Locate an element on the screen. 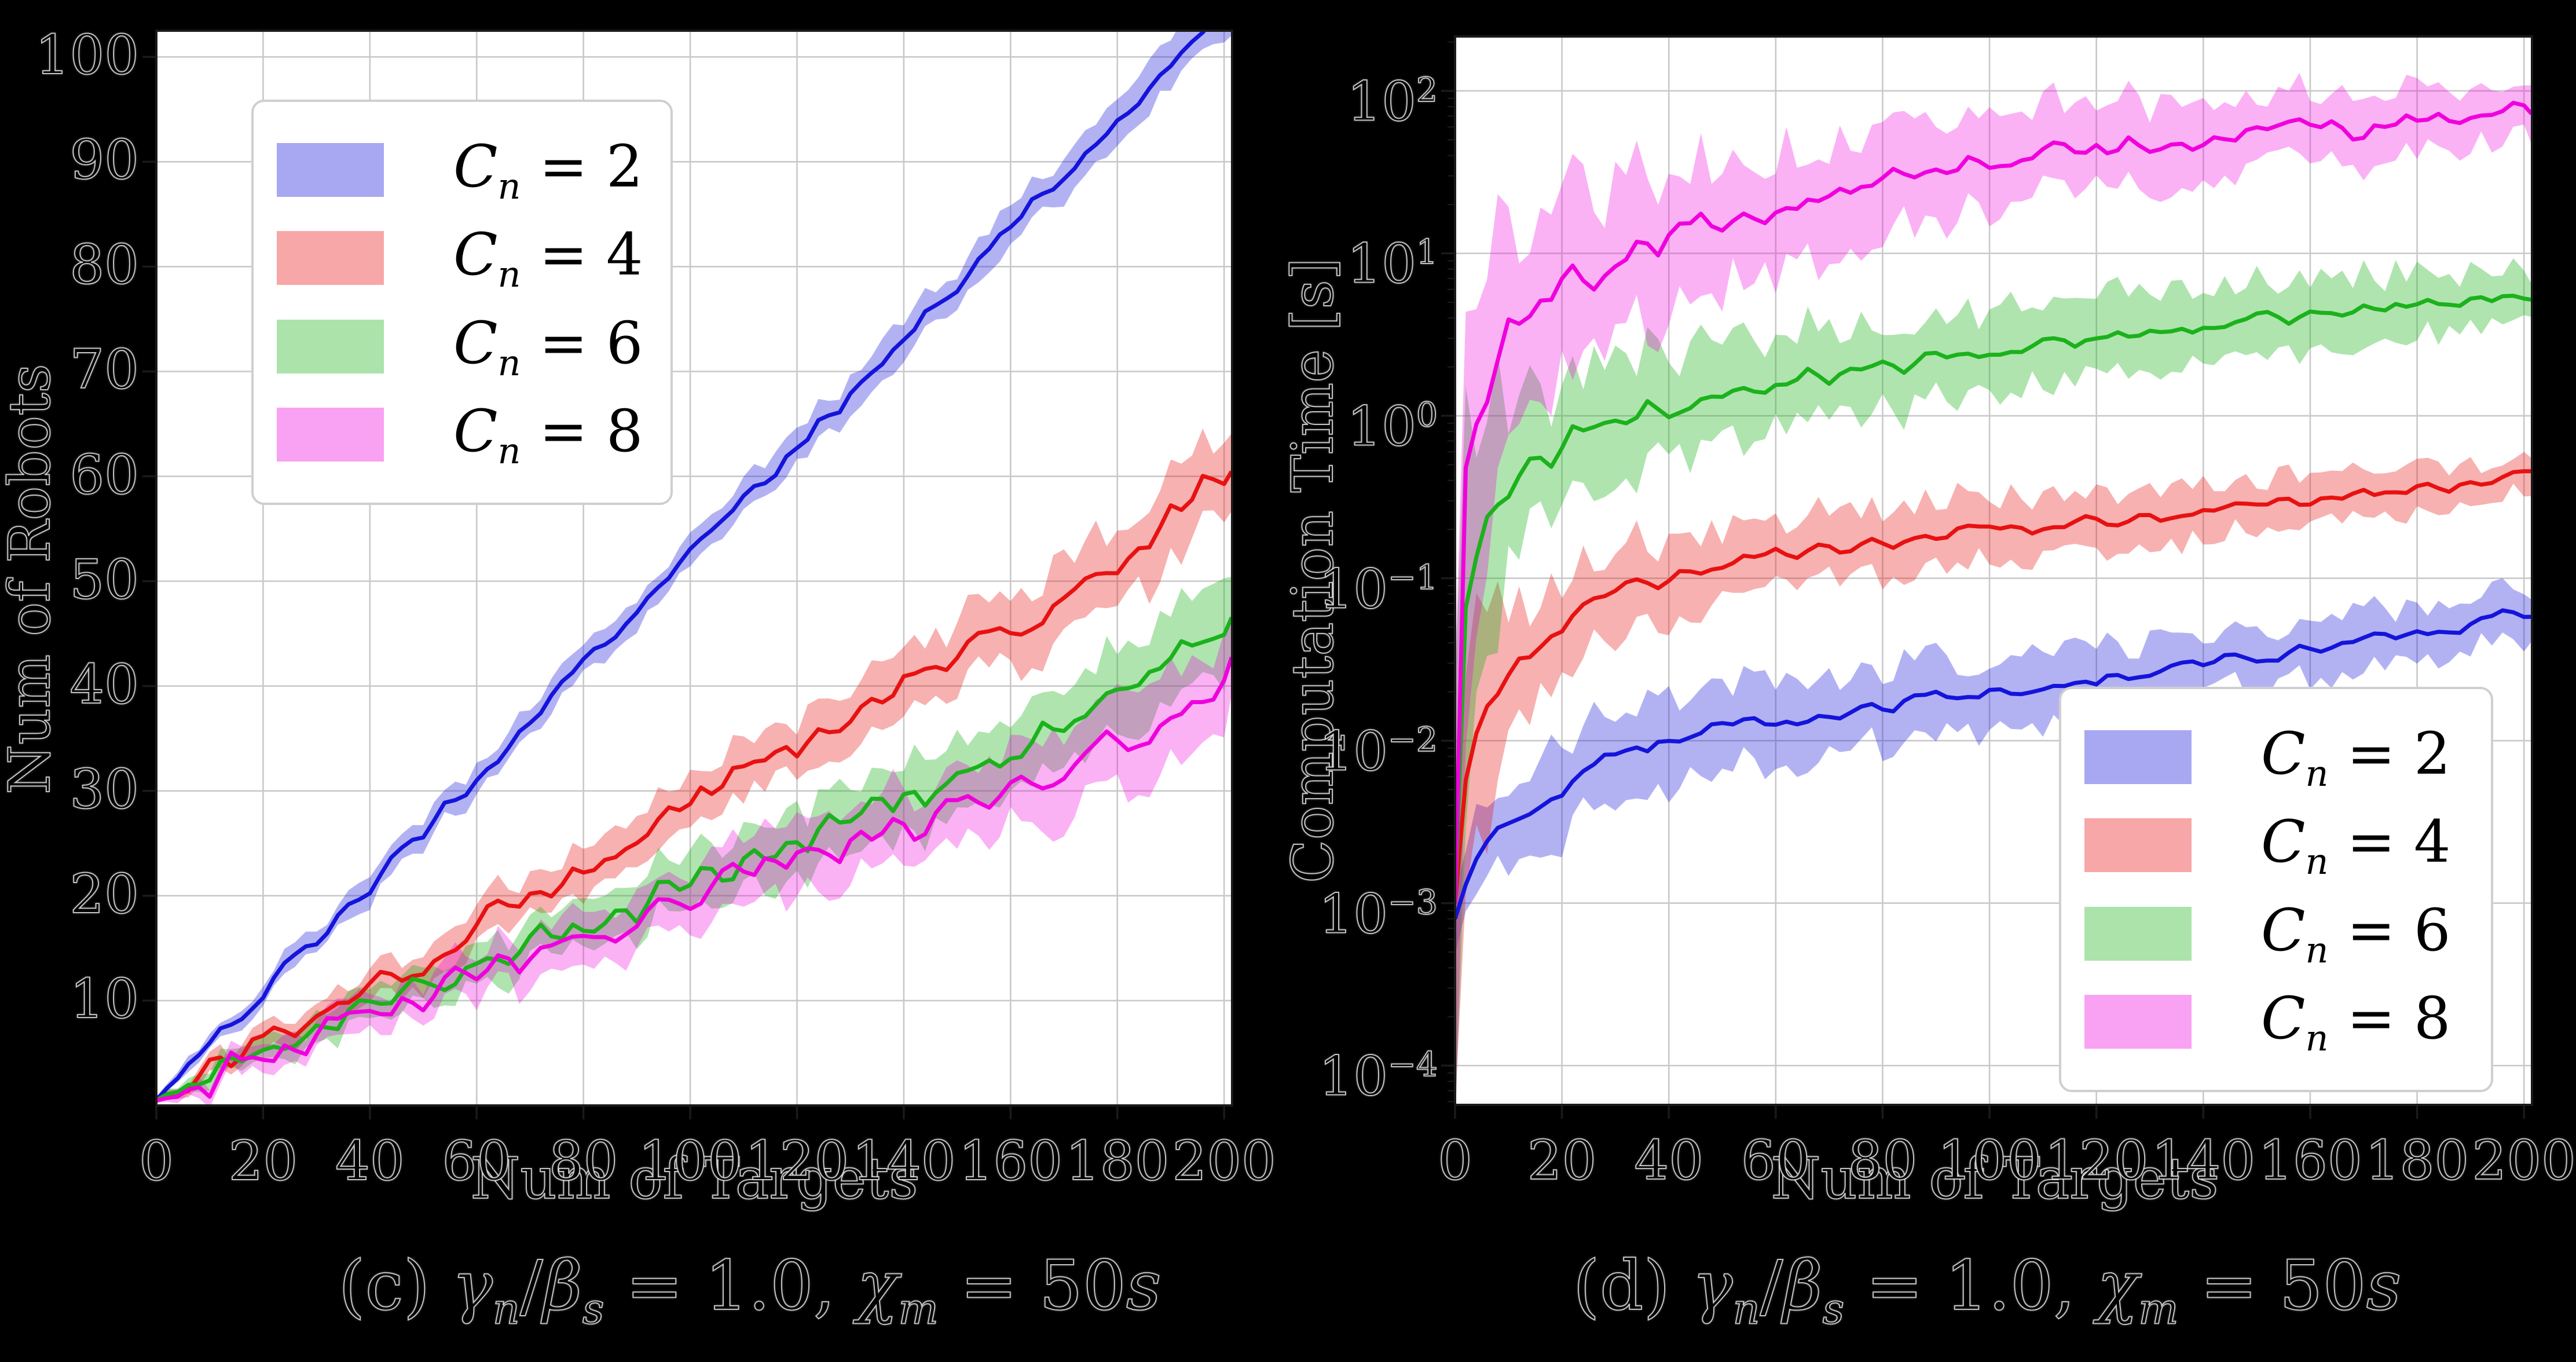 The image size is (2576, 1362). left-x-tick-180: 180 is located at coordinates (1117, 1161).